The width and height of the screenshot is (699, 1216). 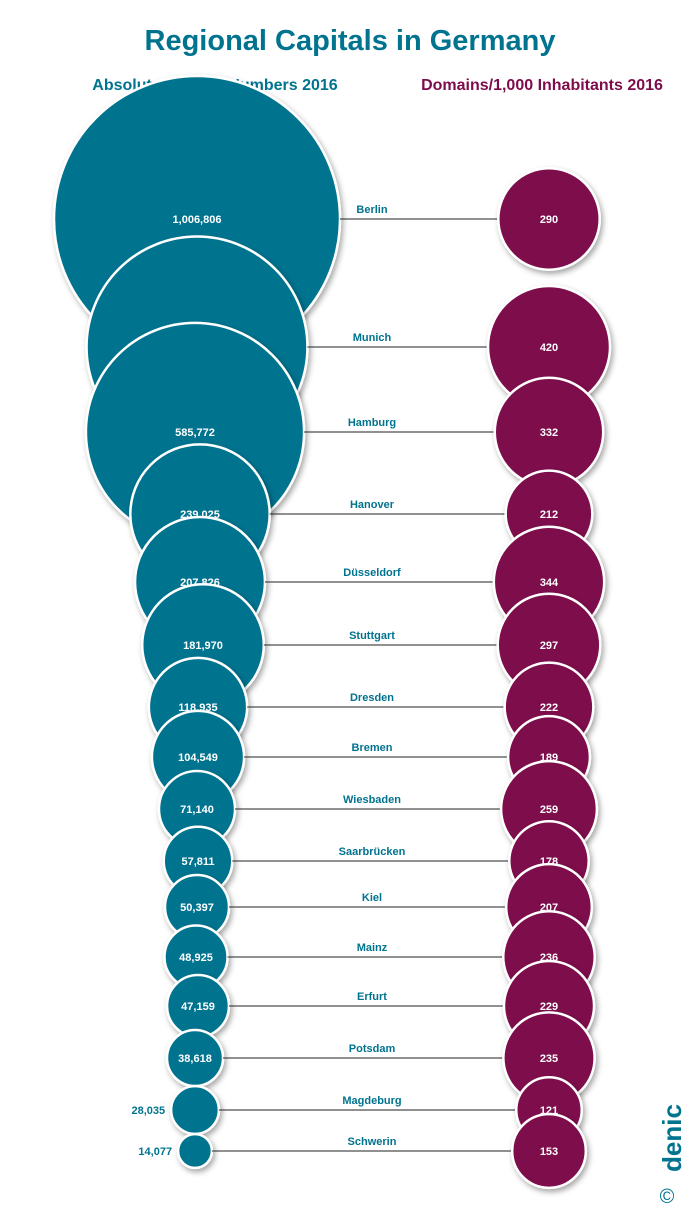 What do you see at coordinates (198, 758) in the screenshot?
I see `absolute-value-label-bremen: 104,549` at bounding box center [198, 758].